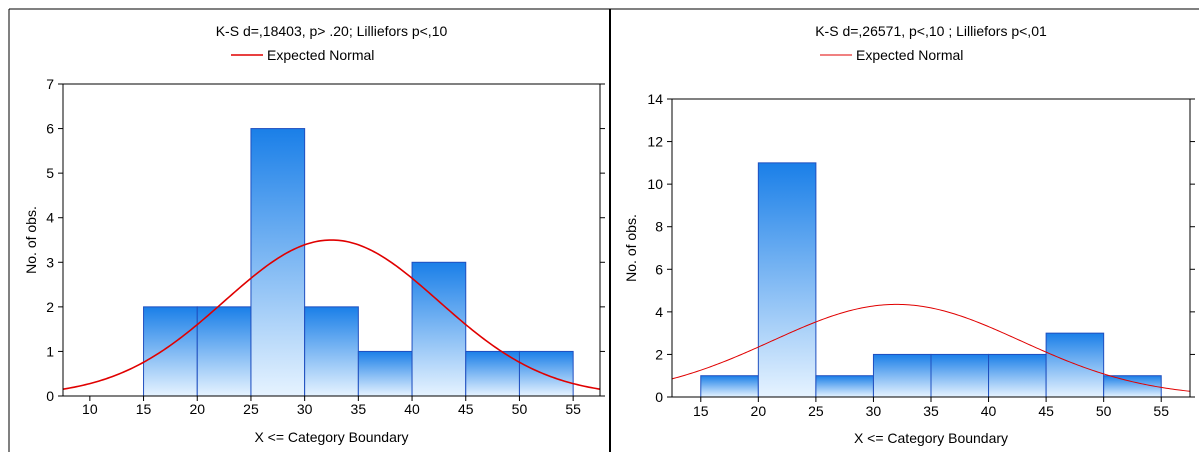 Image resolution: width=1199 pixels, height=457 pixels. I want to click on chart-title: K-S d=,26571, p<,10 ; Lilliefors p<,01, so click(931, 31).